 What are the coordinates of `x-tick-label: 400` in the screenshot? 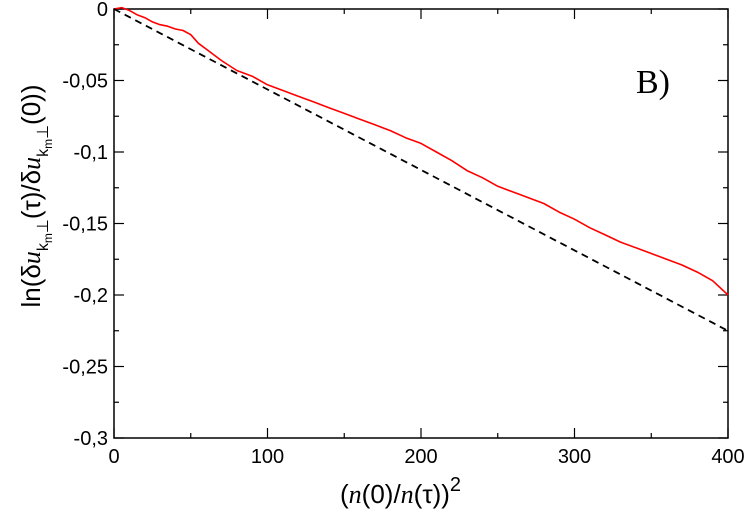 It's located at (727, 457).